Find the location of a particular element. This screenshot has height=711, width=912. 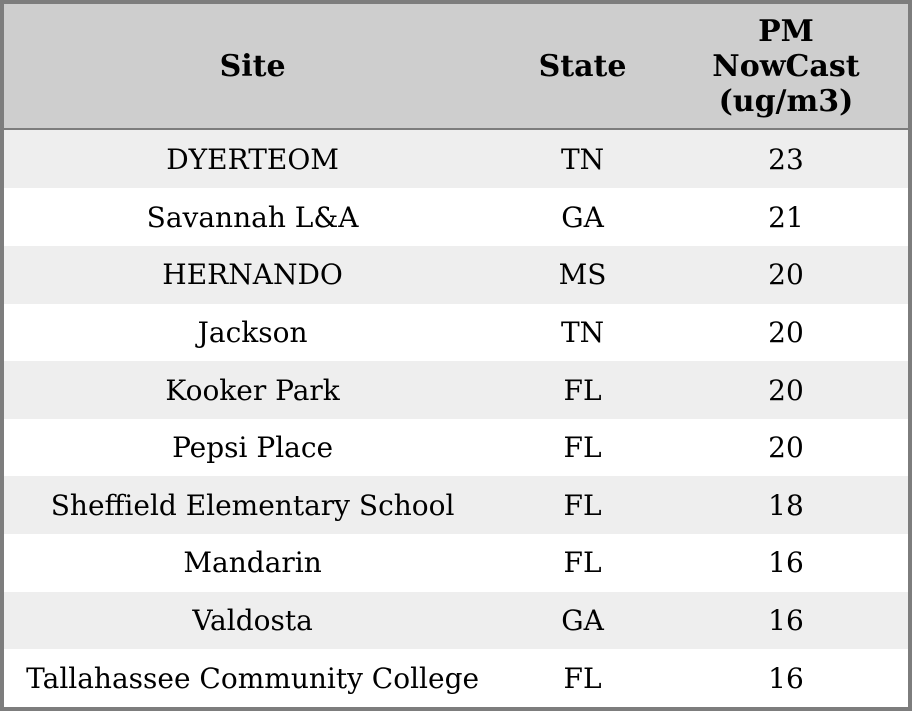

site-cell: Pepsi Place is located at coordinates (253, 448).